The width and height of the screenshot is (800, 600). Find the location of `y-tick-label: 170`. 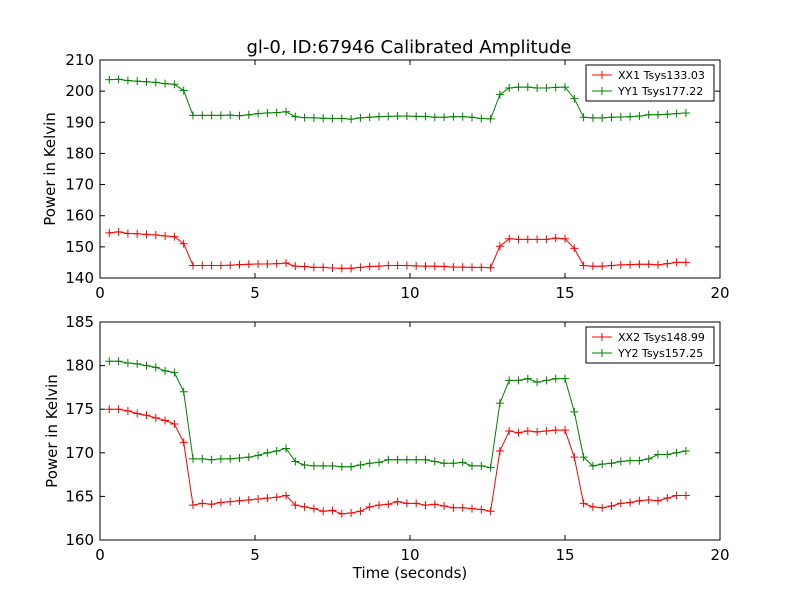

y-tick-label: 170 is located at coordinates (79, 185).